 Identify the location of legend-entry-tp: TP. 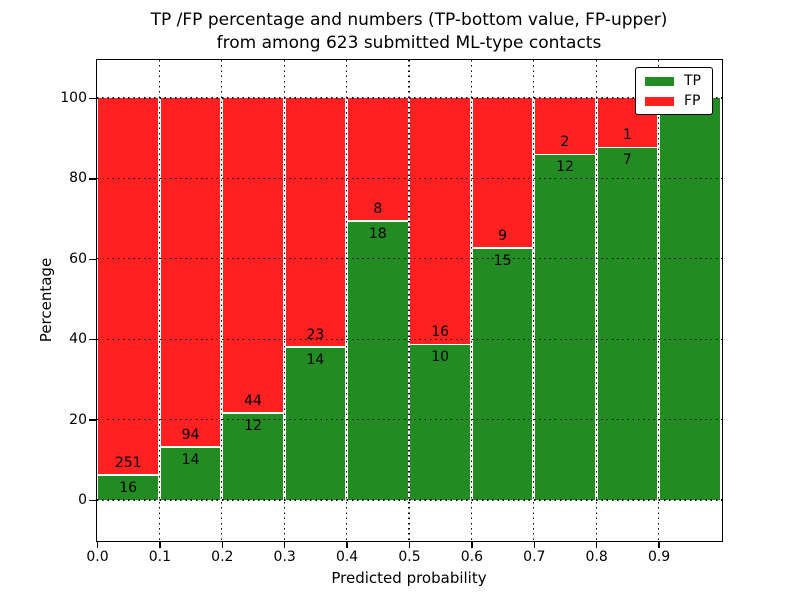
(673, 81).